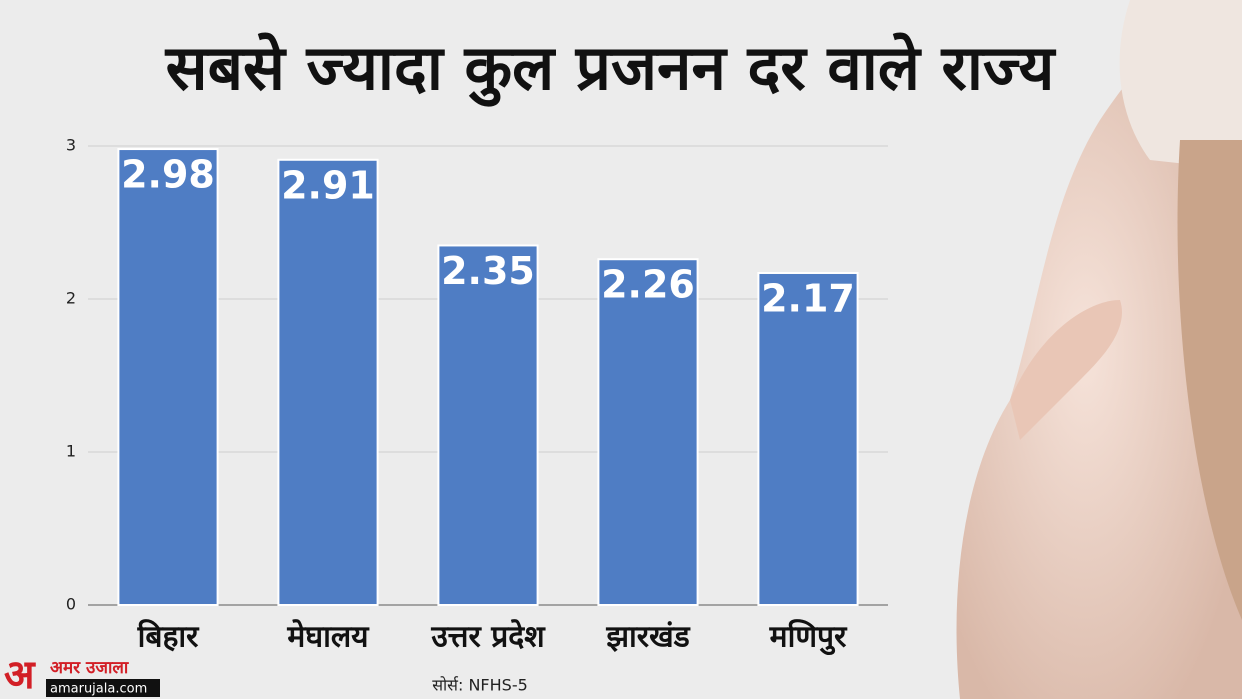 The image size is (1242, 699). I want to click on data-label: 2.35, so click(488, 271).